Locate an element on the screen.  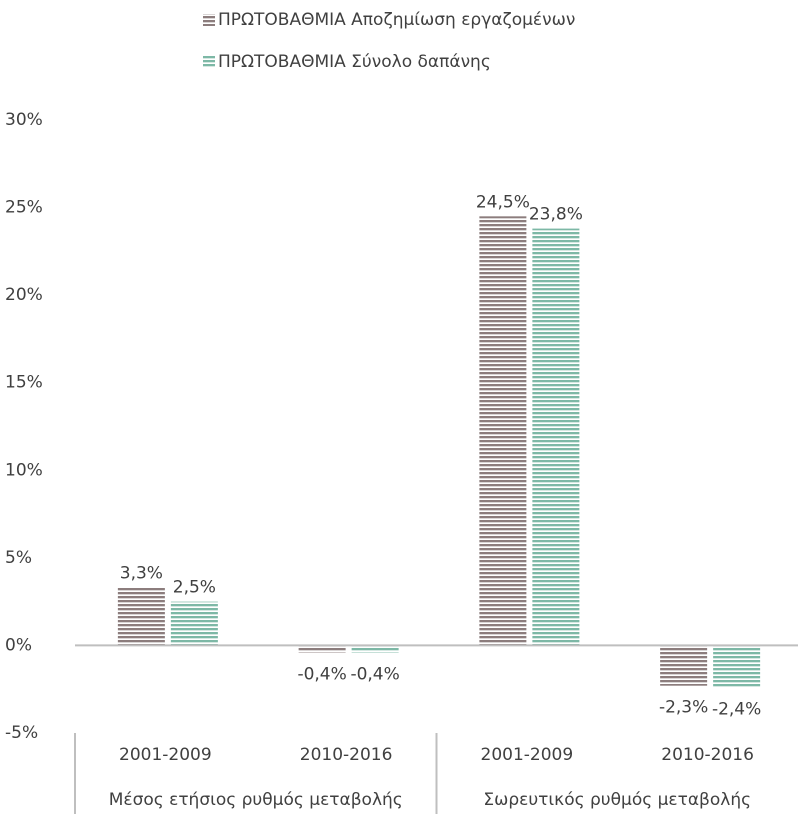
y-tick-label: 25% is located at coordinates (24, 208).